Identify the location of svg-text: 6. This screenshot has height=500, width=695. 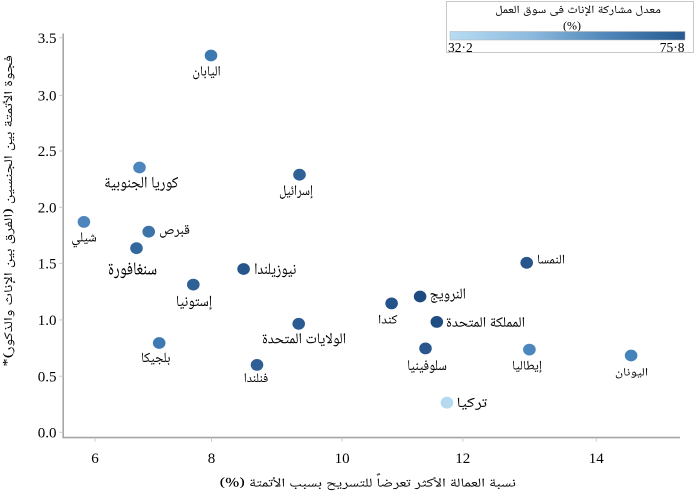
(95, 459).